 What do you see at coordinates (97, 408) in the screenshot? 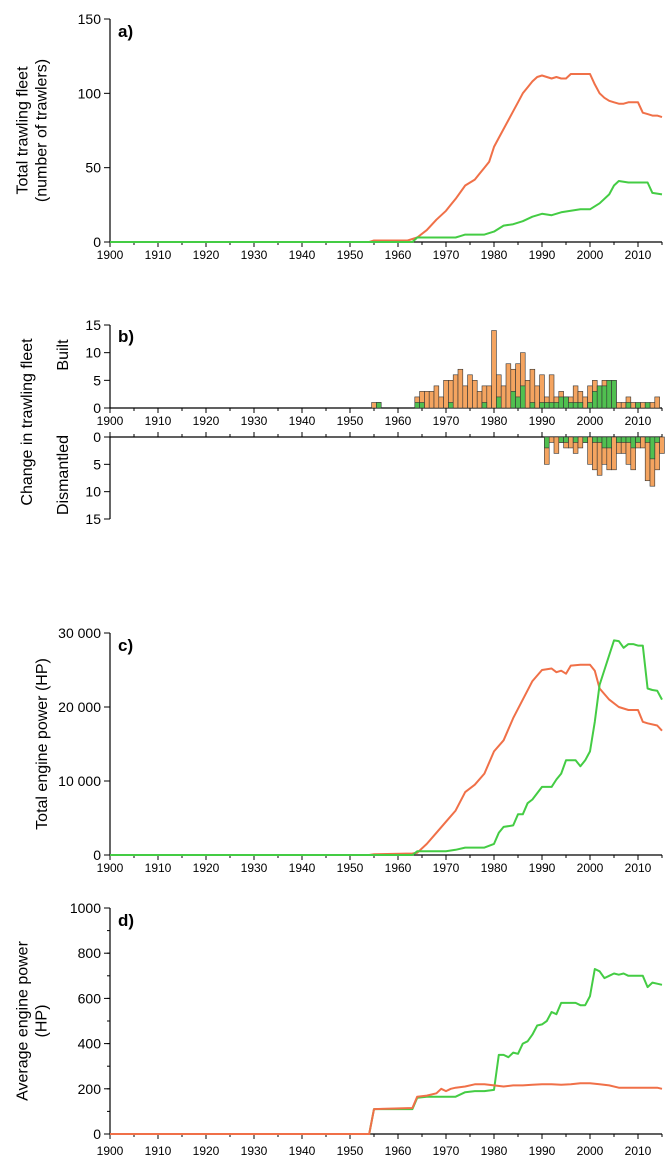
I see `panel-b-built-y-tick-label: 0` at bounding box center [97, 408].